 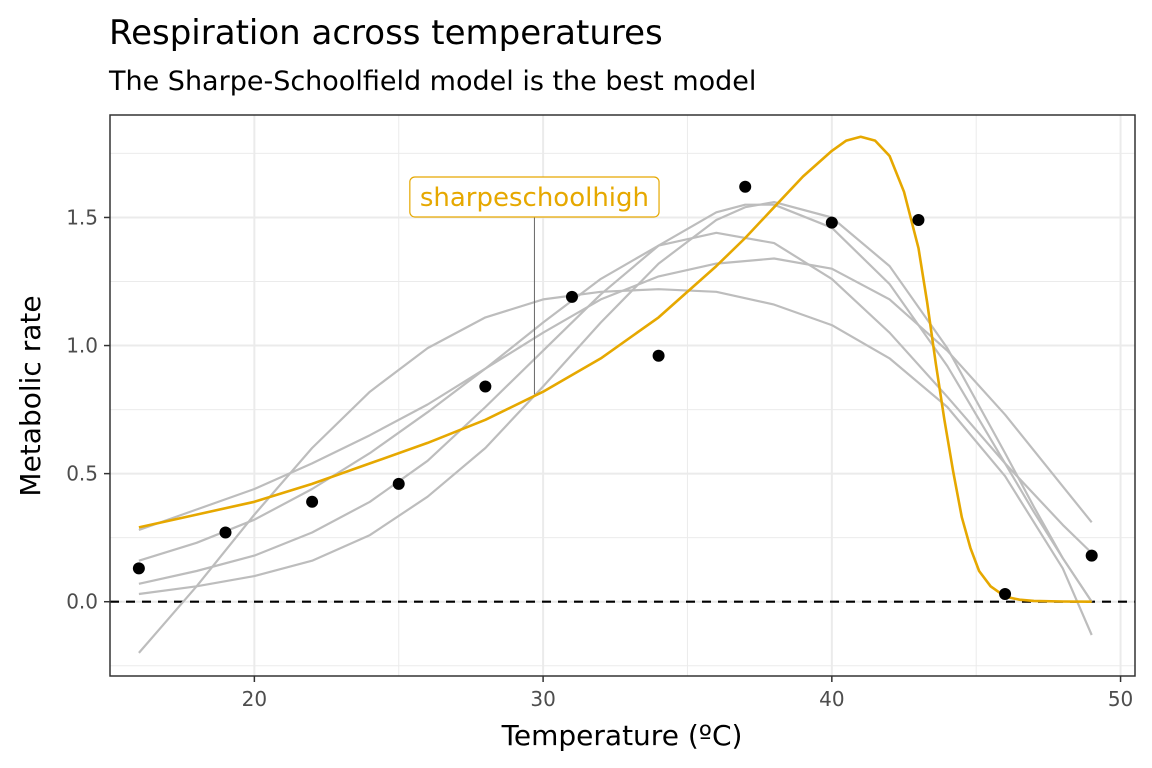 What do you see at coordinates (82, 346) in the screenshot?
I see `y-tick-label: 1.0` at bounding box center [82, 346].